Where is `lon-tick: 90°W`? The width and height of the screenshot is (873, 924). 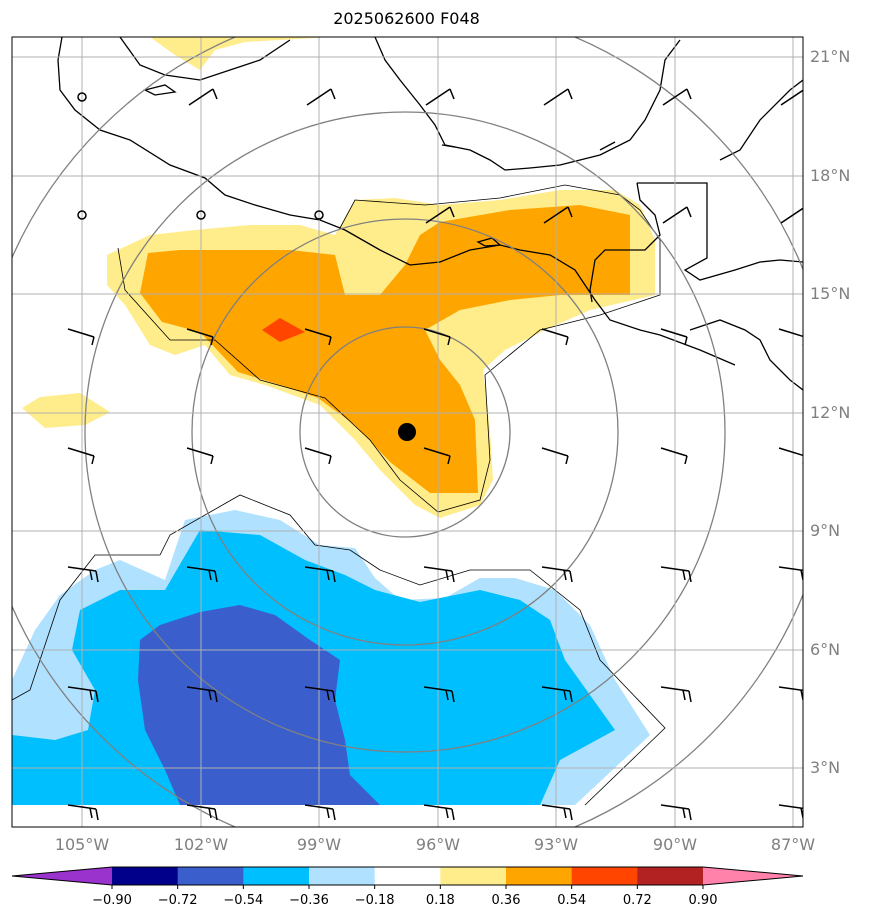
lon-tick: 90°W is located at coordinates (675, 844).